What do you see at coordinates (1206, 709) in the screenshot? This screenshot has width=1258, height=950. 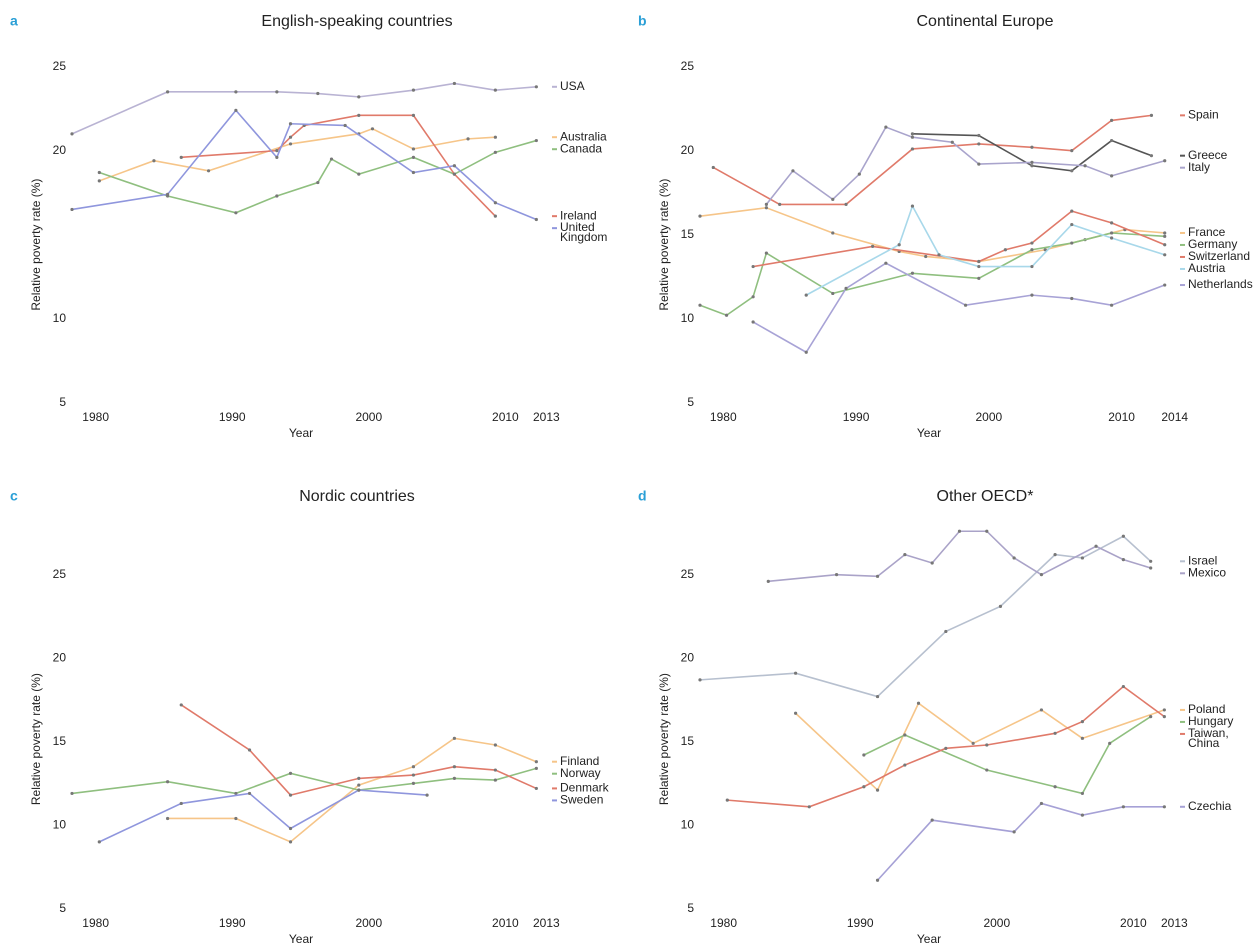 I see `legend-label: Poland` at bounding box center [1206, 709].